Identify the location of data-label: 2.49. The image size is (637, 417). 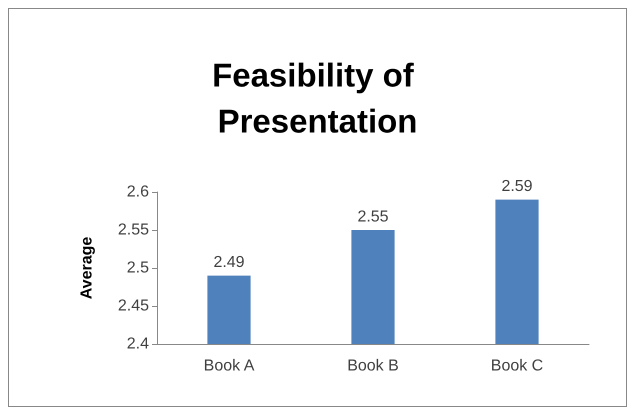
(229, 263).